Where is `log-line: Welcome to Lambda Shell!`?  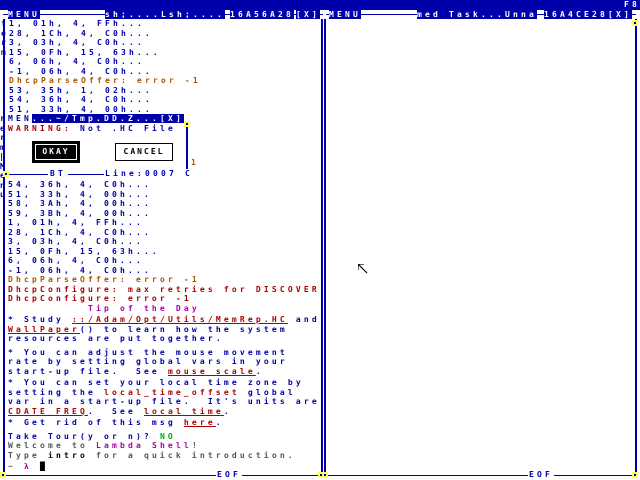
log-line: Welcome to Lambda Shell! is located at coordinates (164, 446).